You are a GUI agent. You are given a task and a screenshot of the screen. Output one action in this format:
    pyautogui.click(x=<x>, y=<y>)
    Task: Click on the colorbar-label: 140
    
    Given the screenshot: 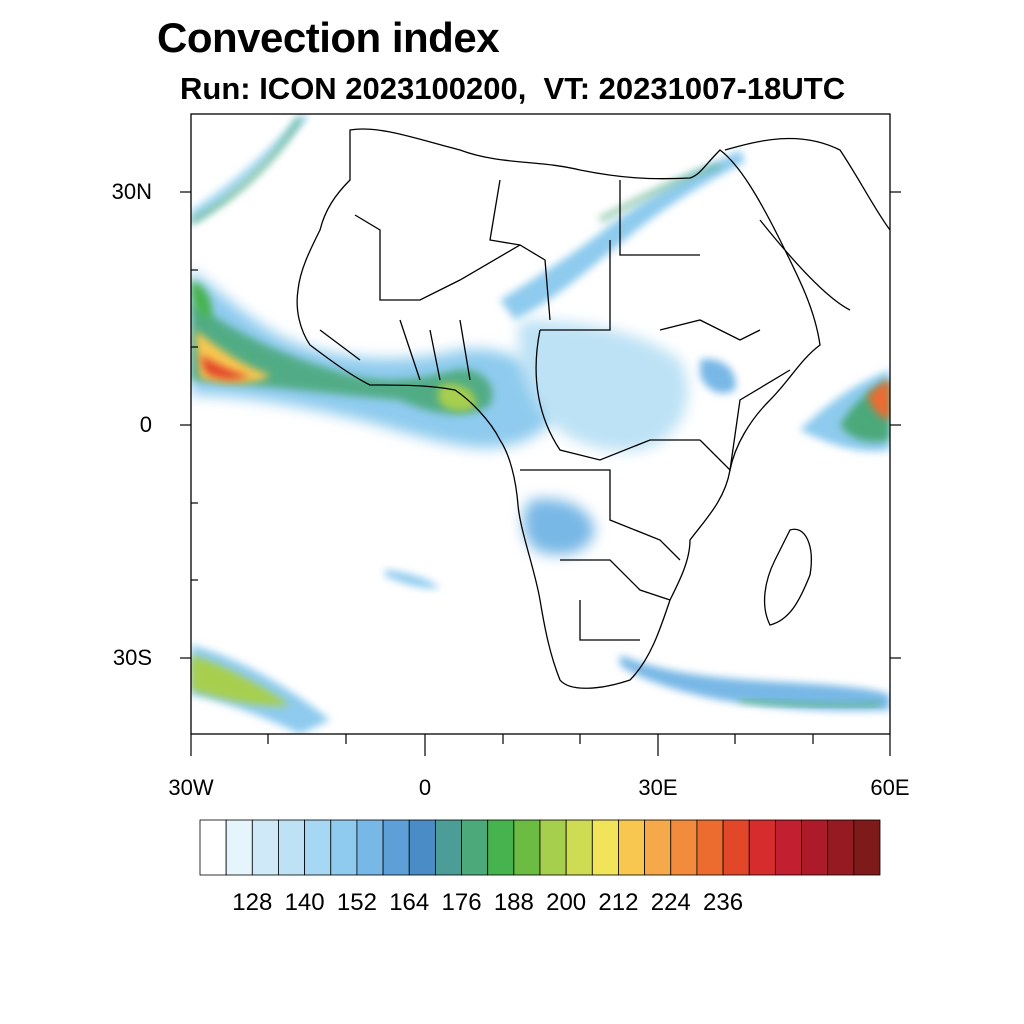 What is the action you would take?
    pyautogui.click(x=304, y=902)
    